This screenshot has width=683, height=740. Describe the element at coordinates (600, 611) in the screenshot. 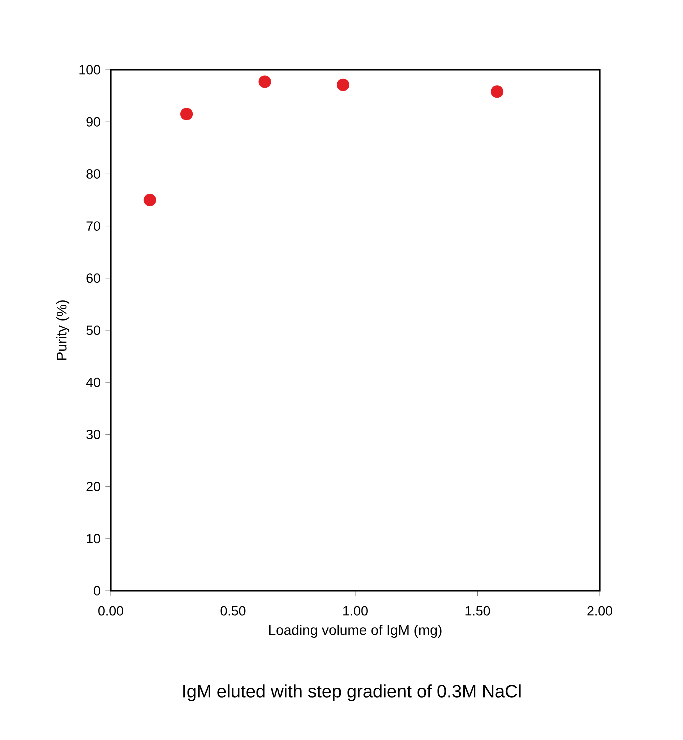

I see `x-tick-label: 2.00` at that location.